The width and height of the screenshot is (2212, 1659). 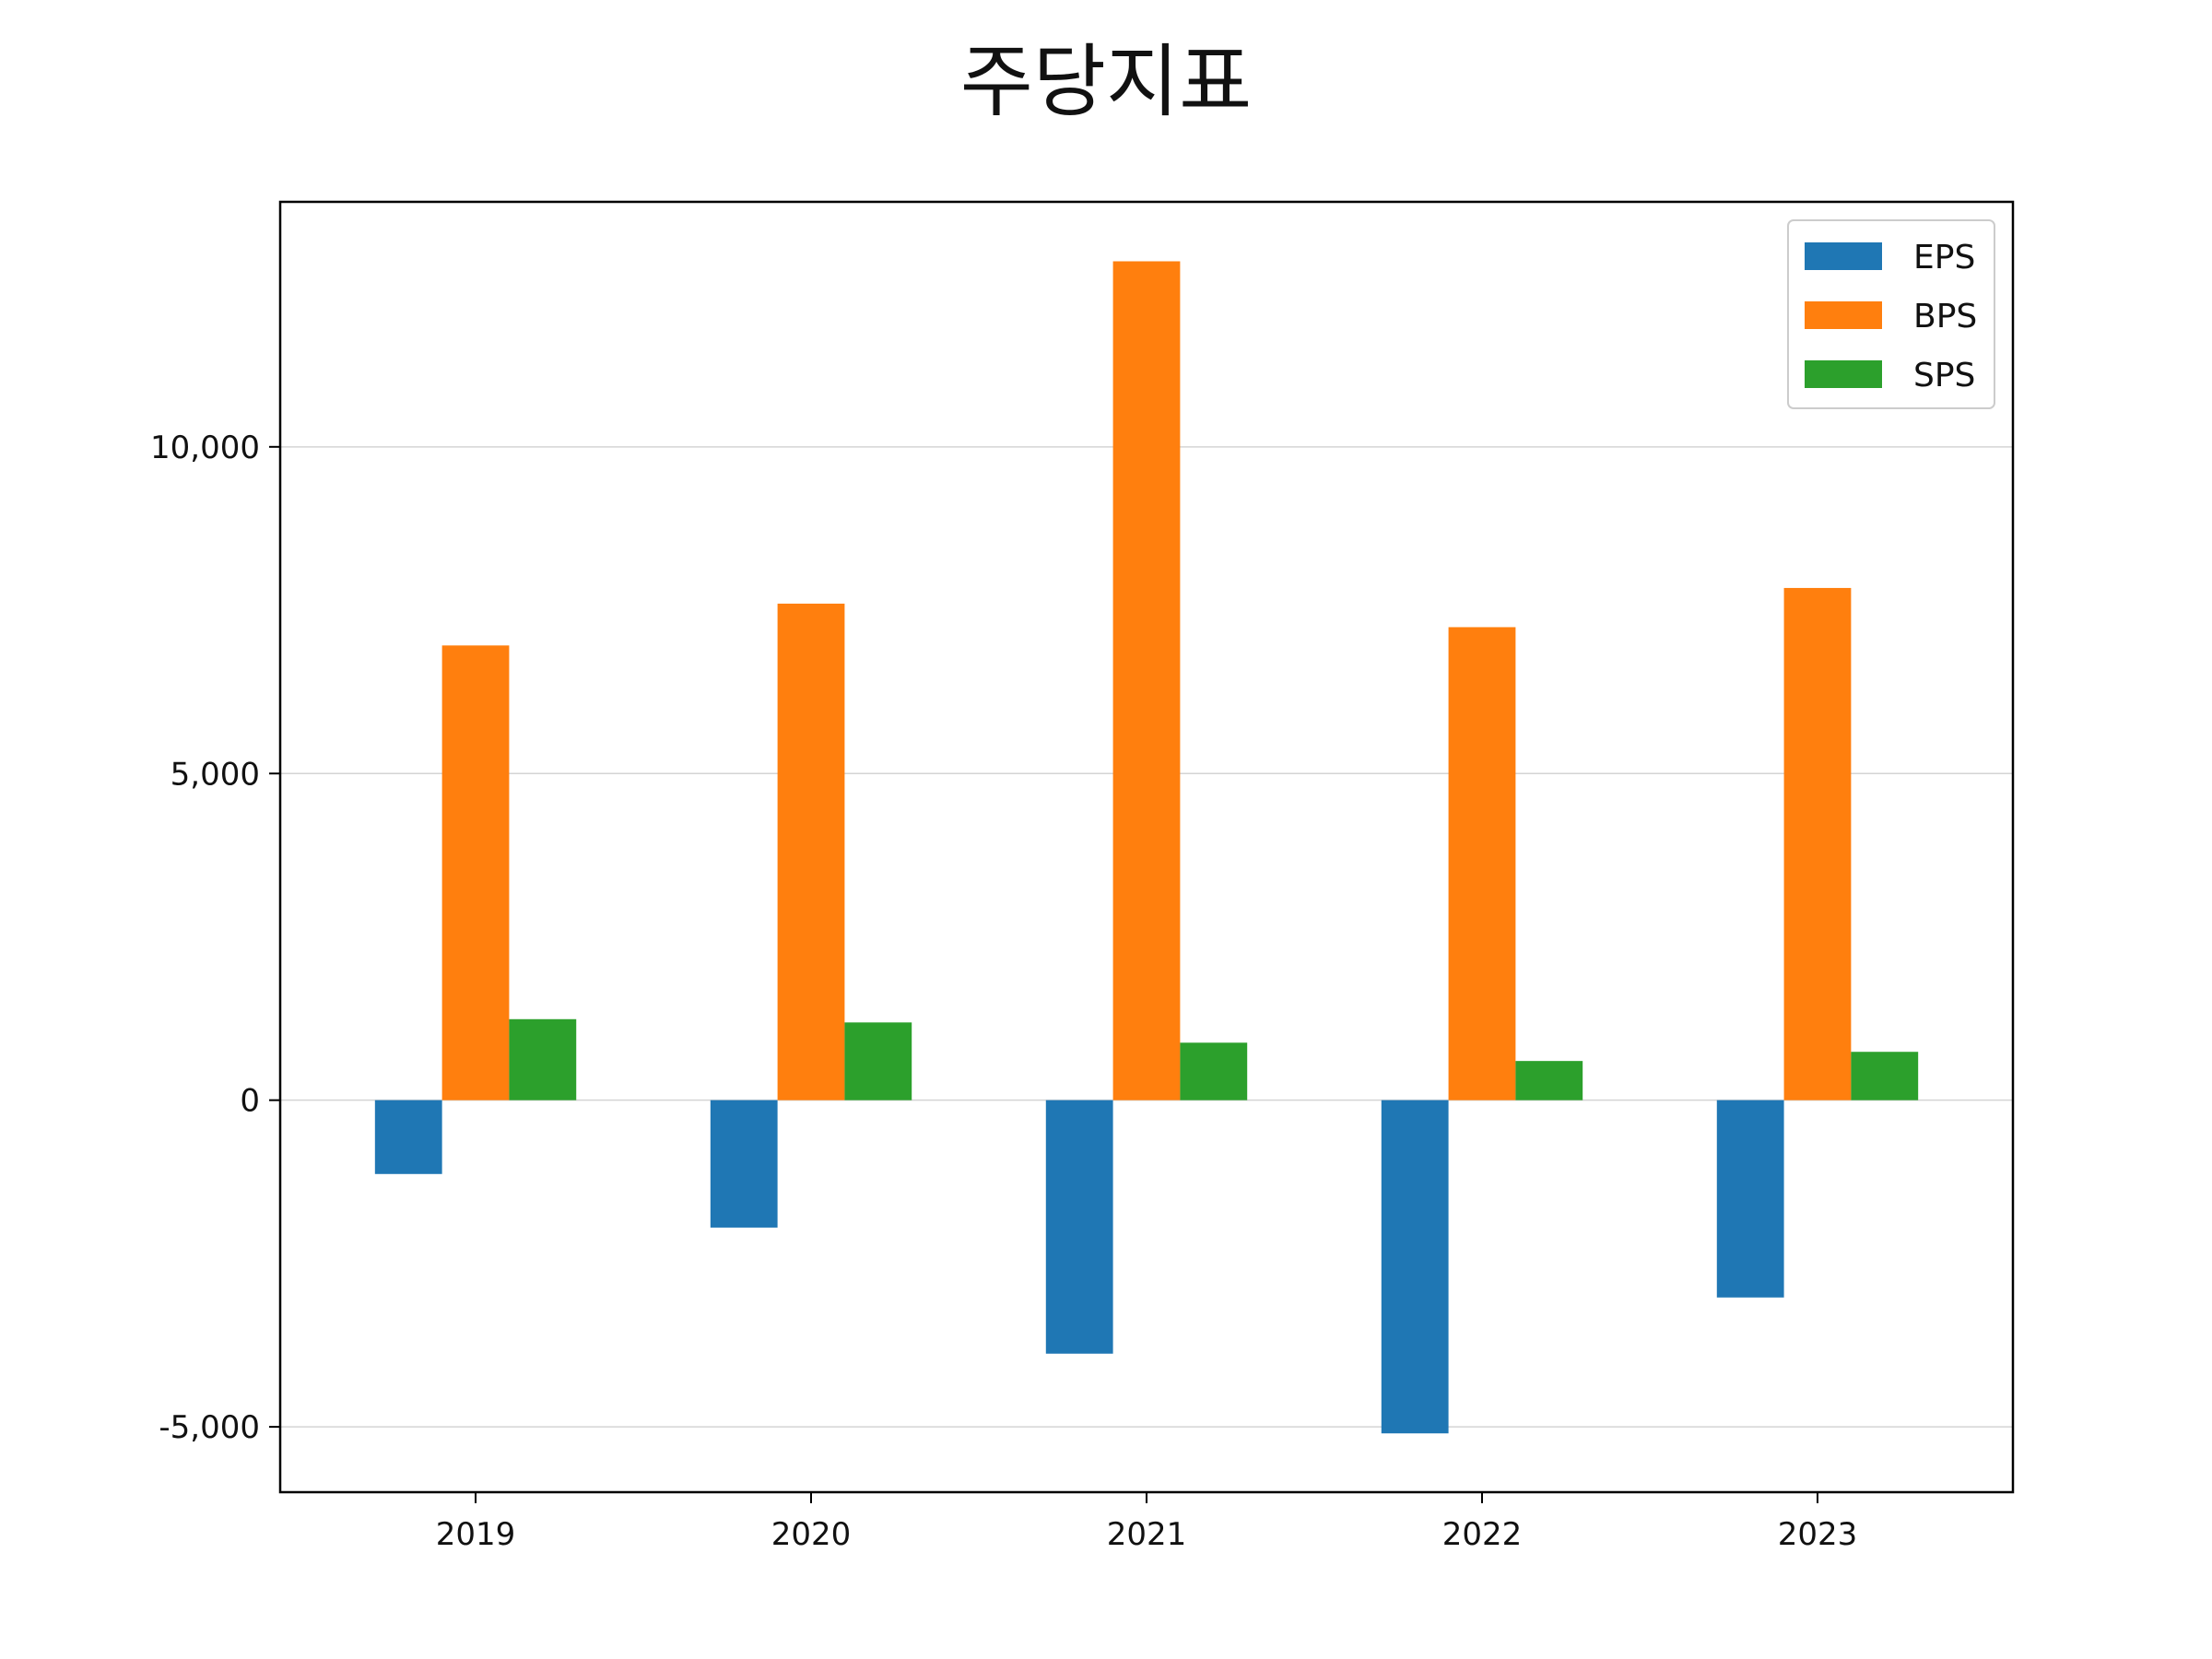 I want to click on legend: EPS BPS SPS, so click(x=1891, y=314).